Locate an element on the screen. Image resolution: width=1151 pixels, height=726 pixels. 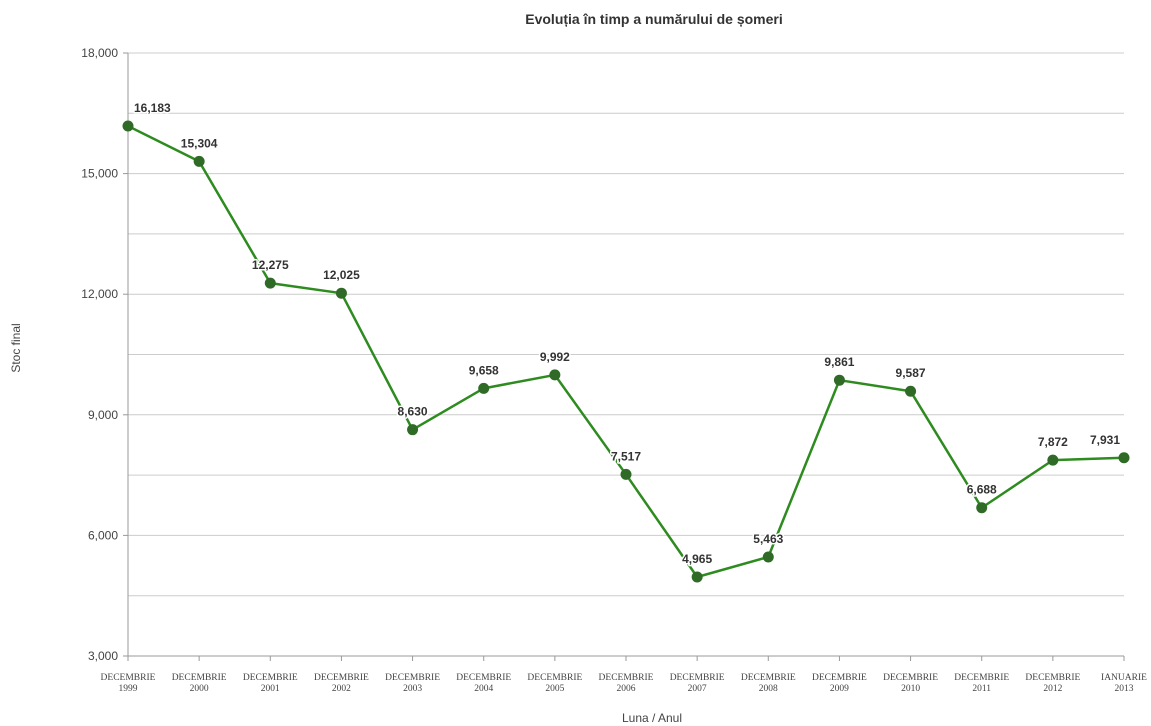
x-tick-label: DECEMBRIE 2011 is located at coordinates (981, 683).